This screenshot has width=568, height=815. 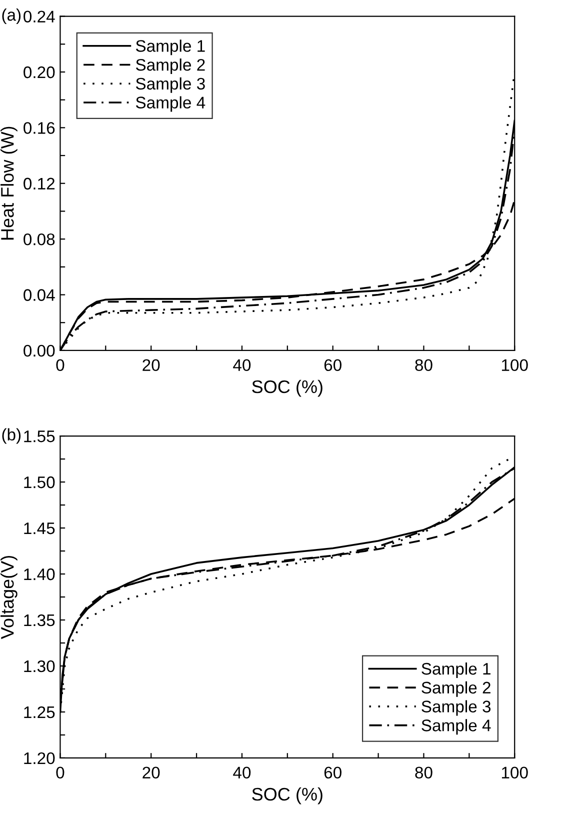 I want to click on y-tick-label: 0.00, so click(x=39, y=350).